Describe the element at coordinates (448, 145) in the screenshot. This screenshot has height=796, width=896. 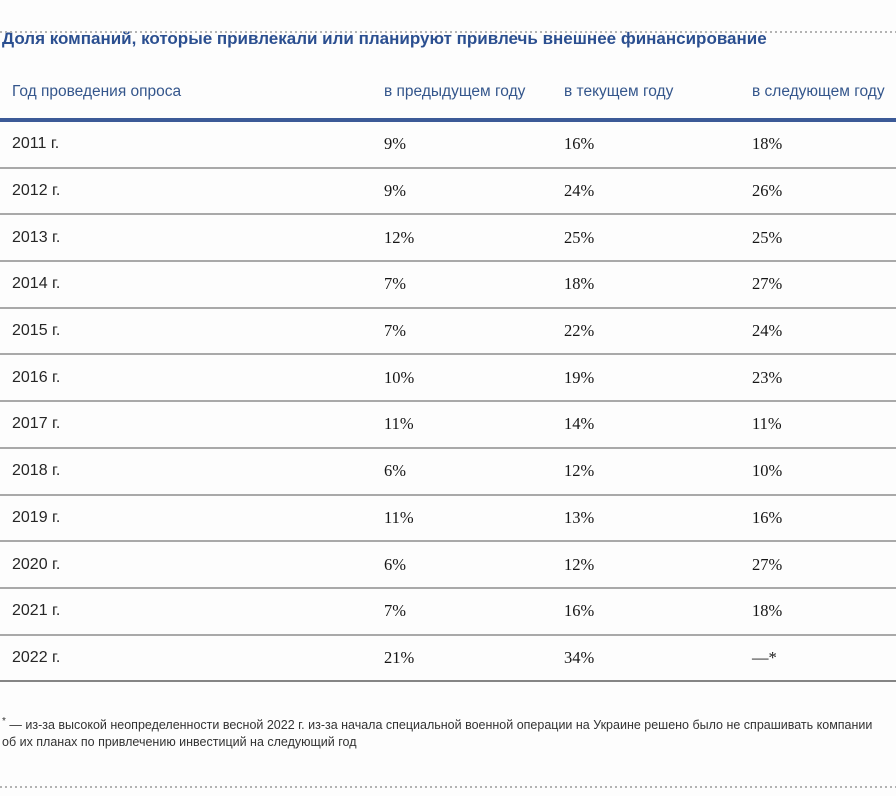
I see `table-row: 2011 г. 9% 16% 18%` at that location.